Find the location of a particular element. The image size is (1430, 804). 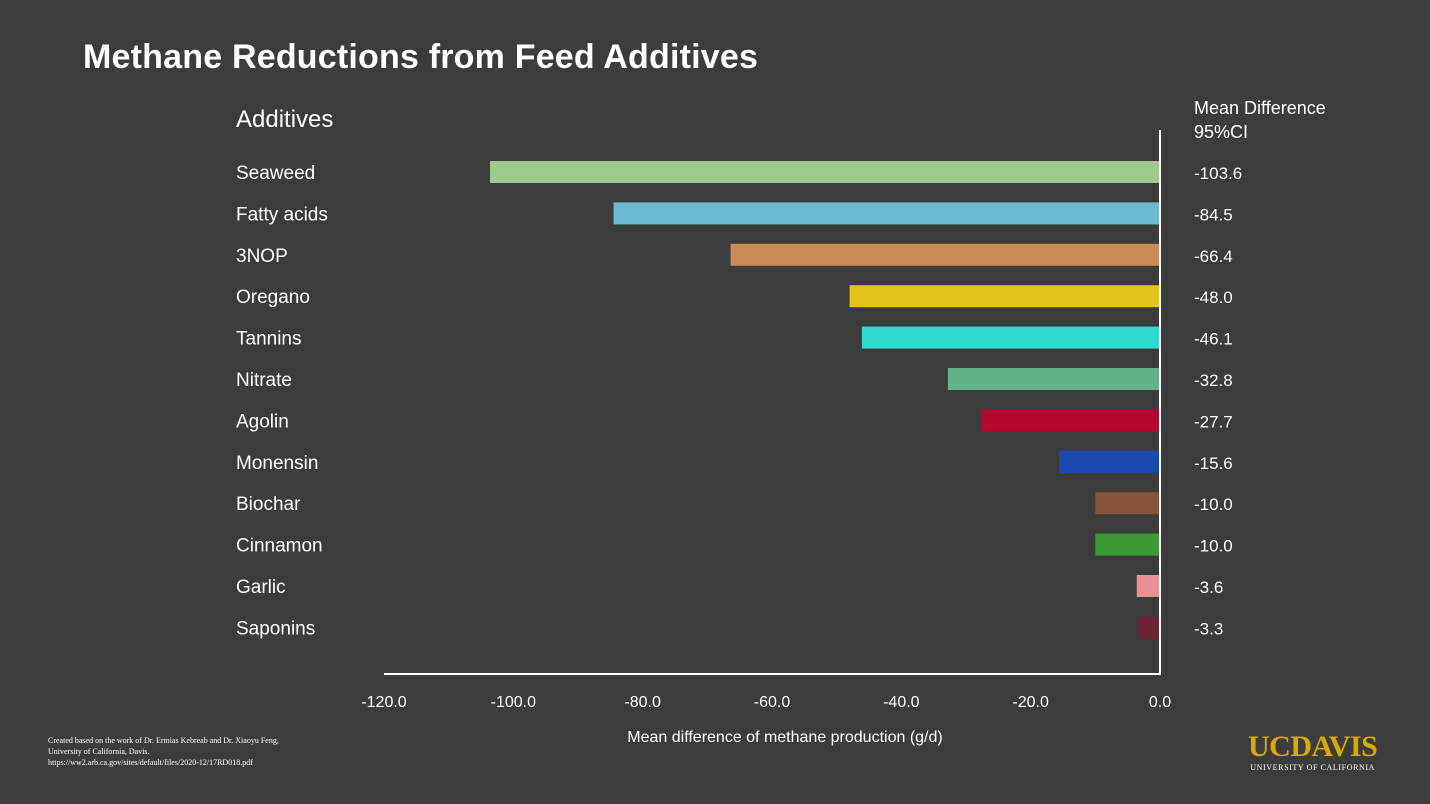

bar-seaweed is located at coordinates (825, 172).